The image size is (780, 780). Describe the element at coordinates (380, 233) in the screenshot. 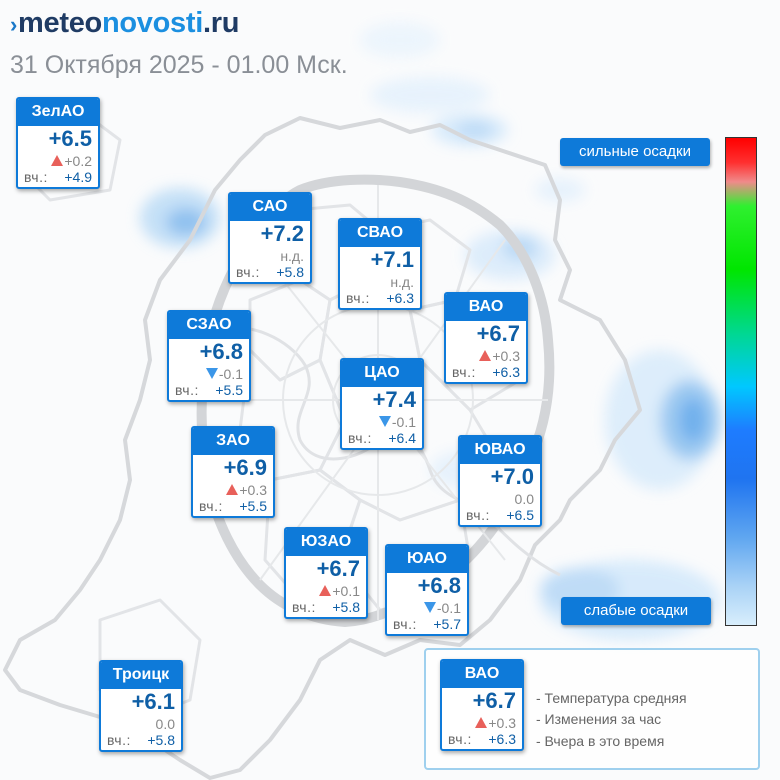

I see `district-name: СВАО` at that location.